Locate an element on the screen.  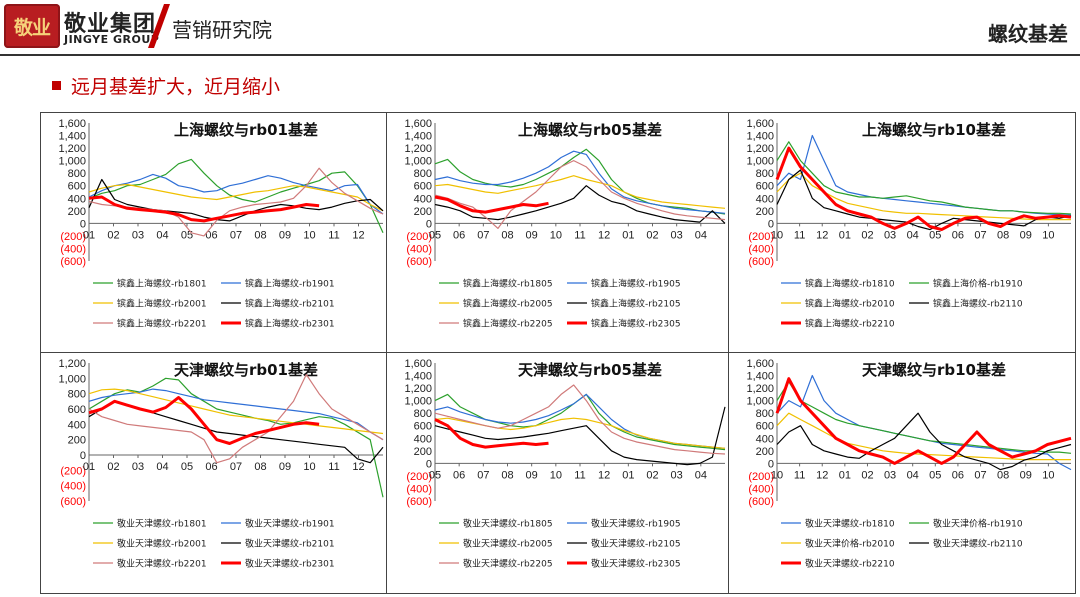
legend-label: 镔鑫上海螺纹-rb2005 is located at coordinates (508, 304).